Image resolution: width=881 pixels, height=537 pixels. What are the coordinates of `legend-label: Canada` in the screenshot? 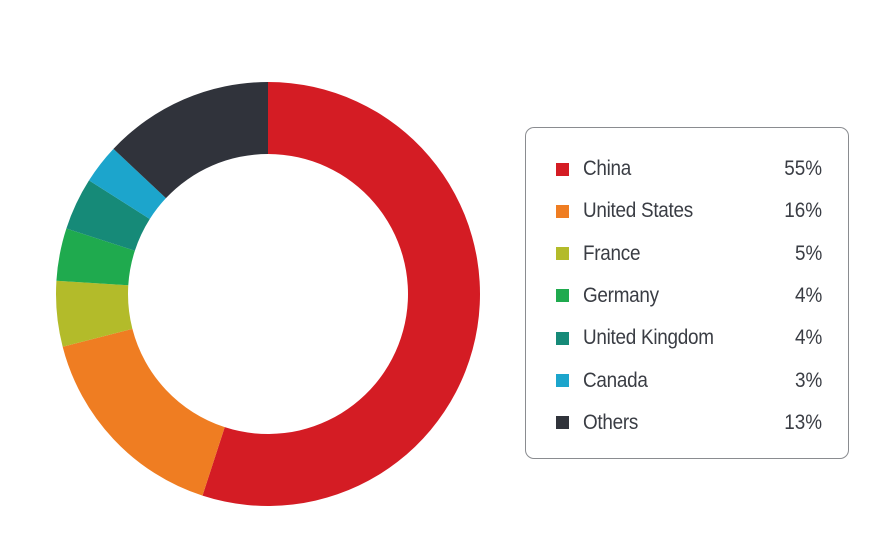 It's located at (615, 380).